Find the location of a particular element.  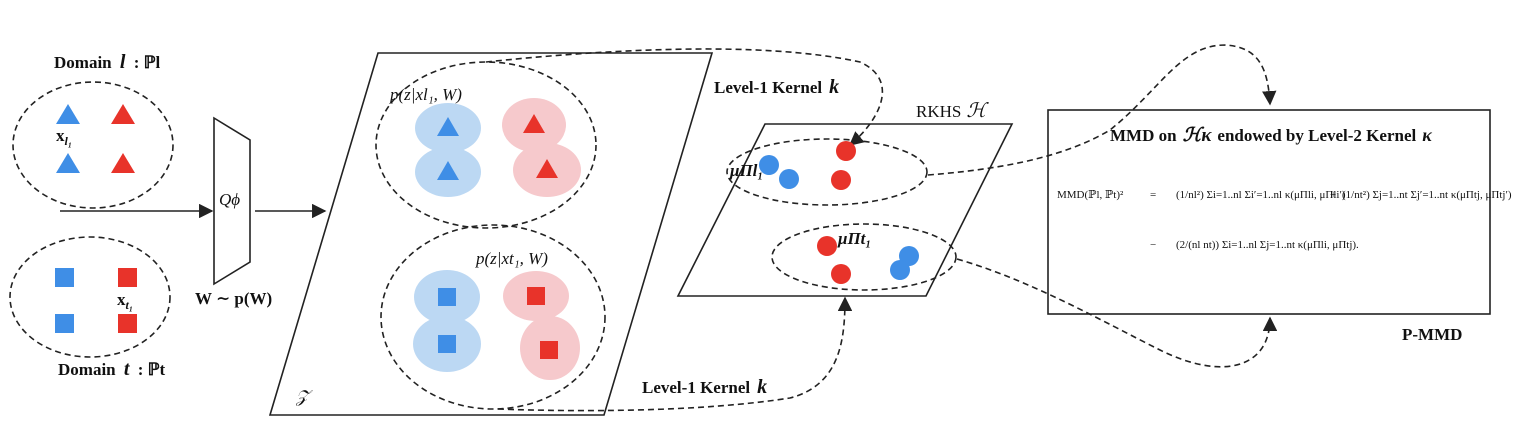

kernel-top-label: Level-1 Kernel k is located at coordinates (776, 87).